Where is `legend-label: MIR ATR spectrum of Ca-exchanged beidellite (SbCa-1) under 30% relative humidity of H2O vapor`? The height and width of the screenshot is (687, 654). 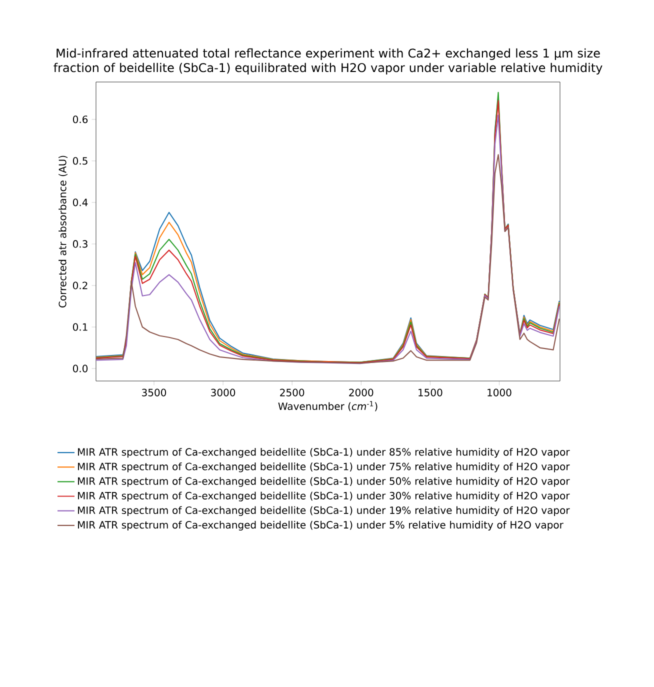
legend-label: MIR ATR spectrum of Ca-exchanged beidellite (SbCa-1) under 30% relative humidity of H2O vapor is located at coordinates (324, 497).